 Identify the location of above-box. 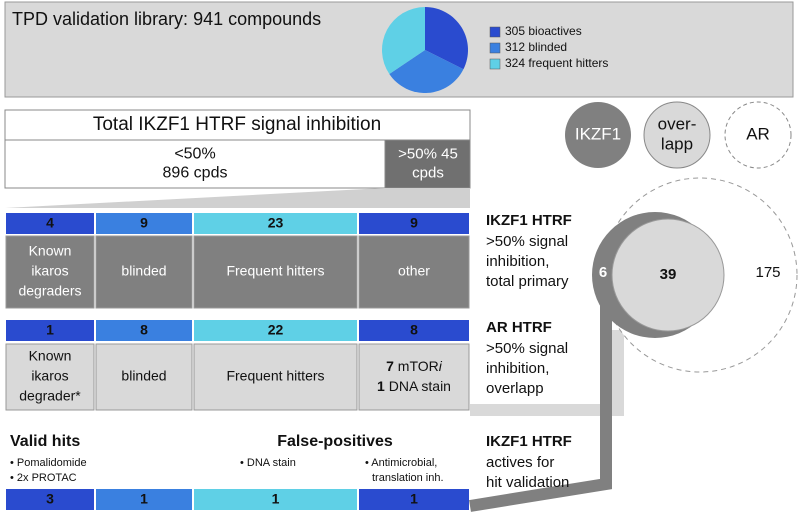
(427, 164).